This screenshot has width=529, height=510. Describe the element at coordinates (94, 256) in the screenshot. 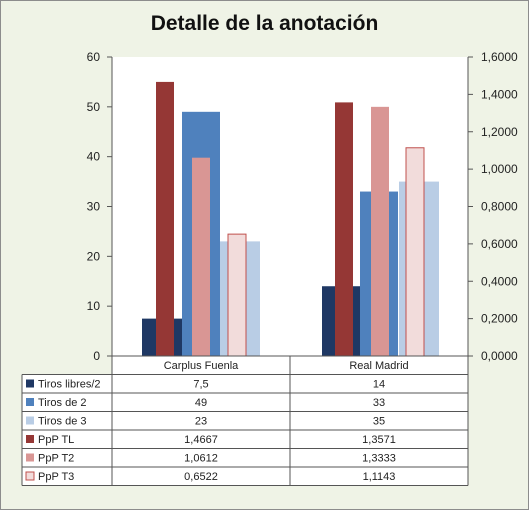

I see `left-tick-label: 20` at that location.